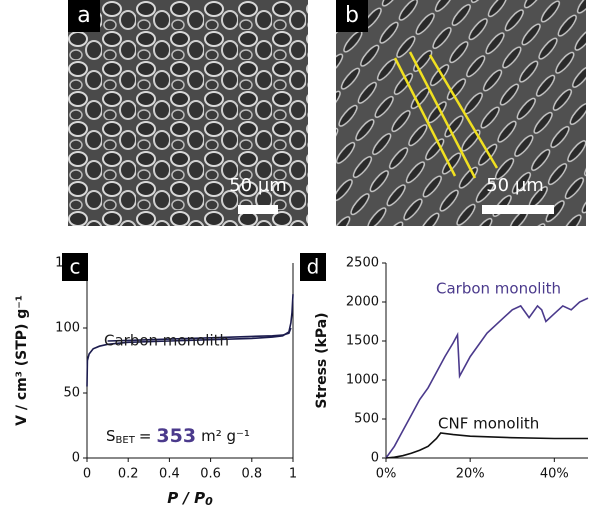  I want to click on surface-area: SBET = 353 m² g⁻¹, so click(178, 436).